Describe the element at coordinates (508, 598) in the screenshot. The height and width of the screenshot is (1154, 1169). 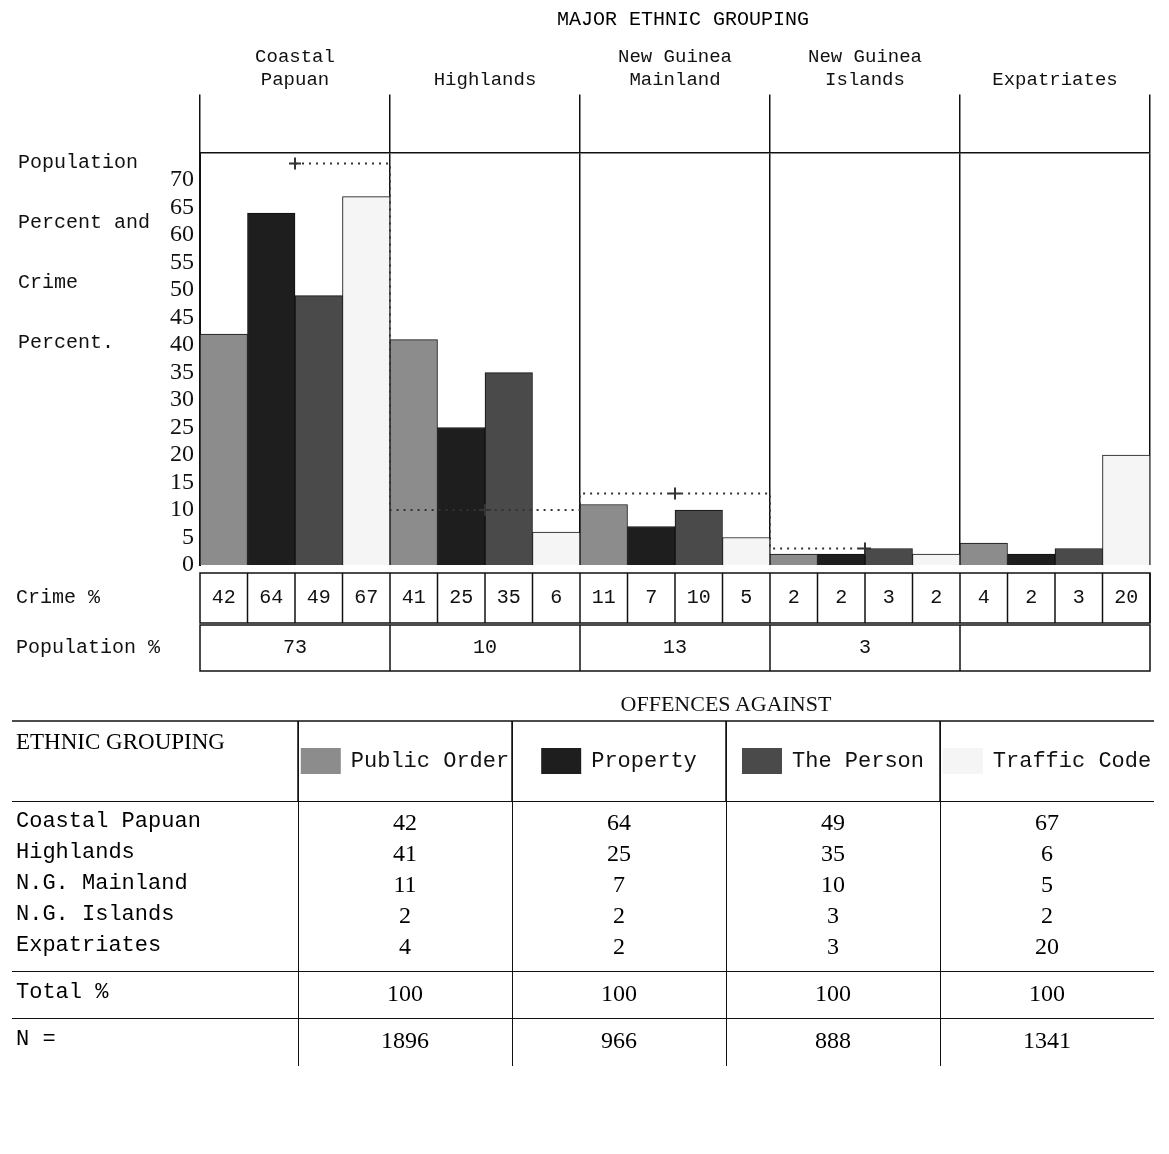
I see `data-label: 35` at that location.